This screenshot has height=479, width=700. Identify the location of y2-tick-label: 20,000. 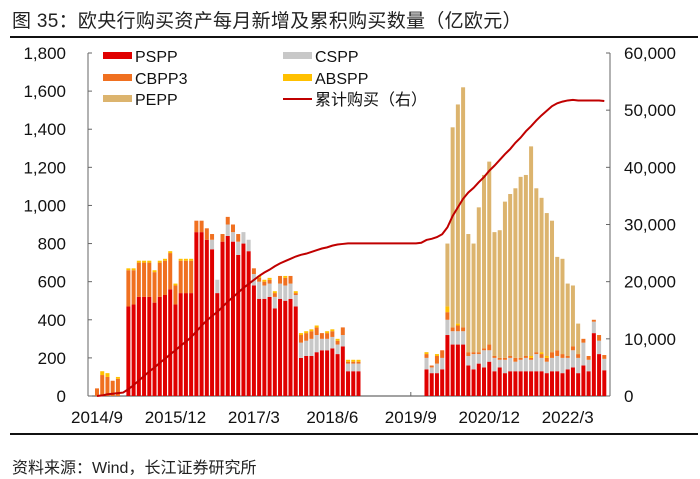
(650, 282).